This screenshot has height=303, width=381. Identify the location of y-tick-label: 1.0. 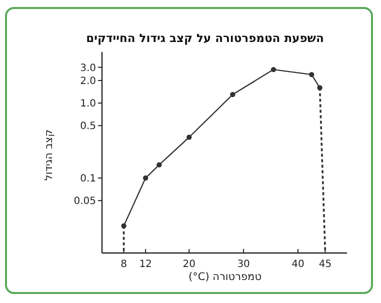
(88, 104).